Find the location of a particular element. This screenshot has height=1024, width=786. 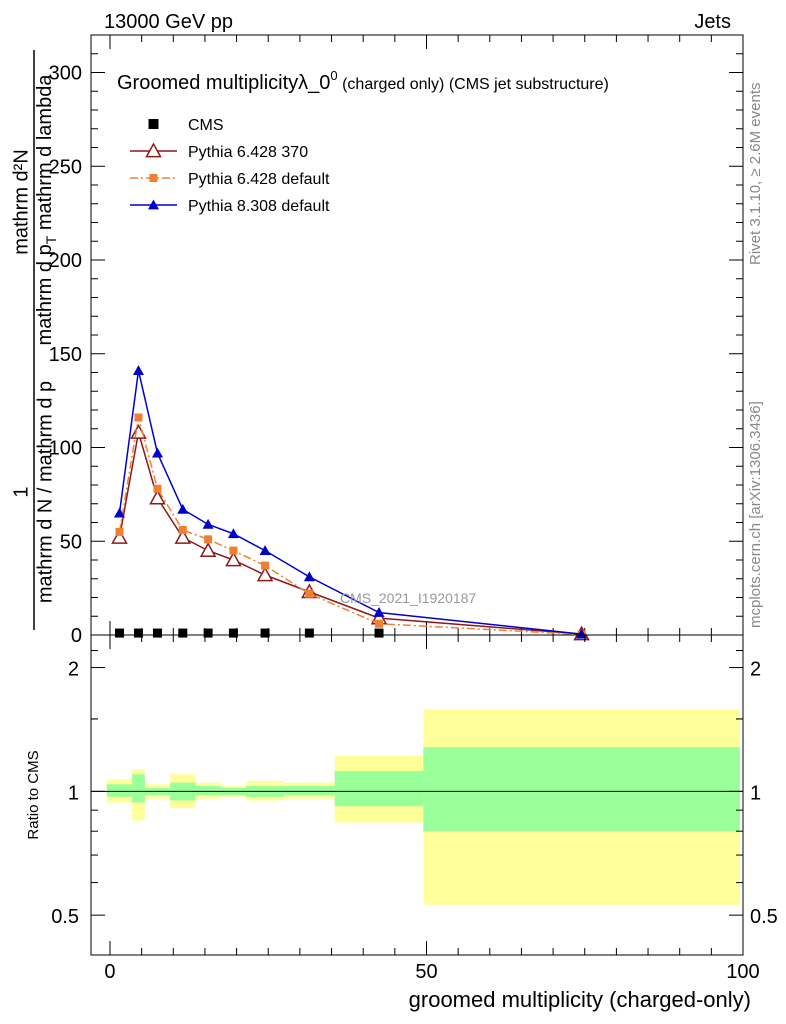

ylabel-den2-main: mathrm d p is located at coordinates (45, 294).